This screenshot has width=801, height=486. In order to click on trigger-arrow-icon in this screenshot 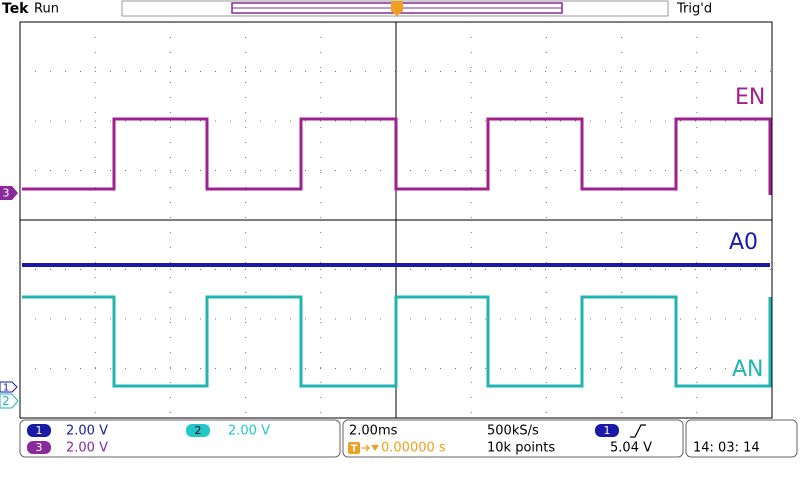, I will do `click(366, 448)`.